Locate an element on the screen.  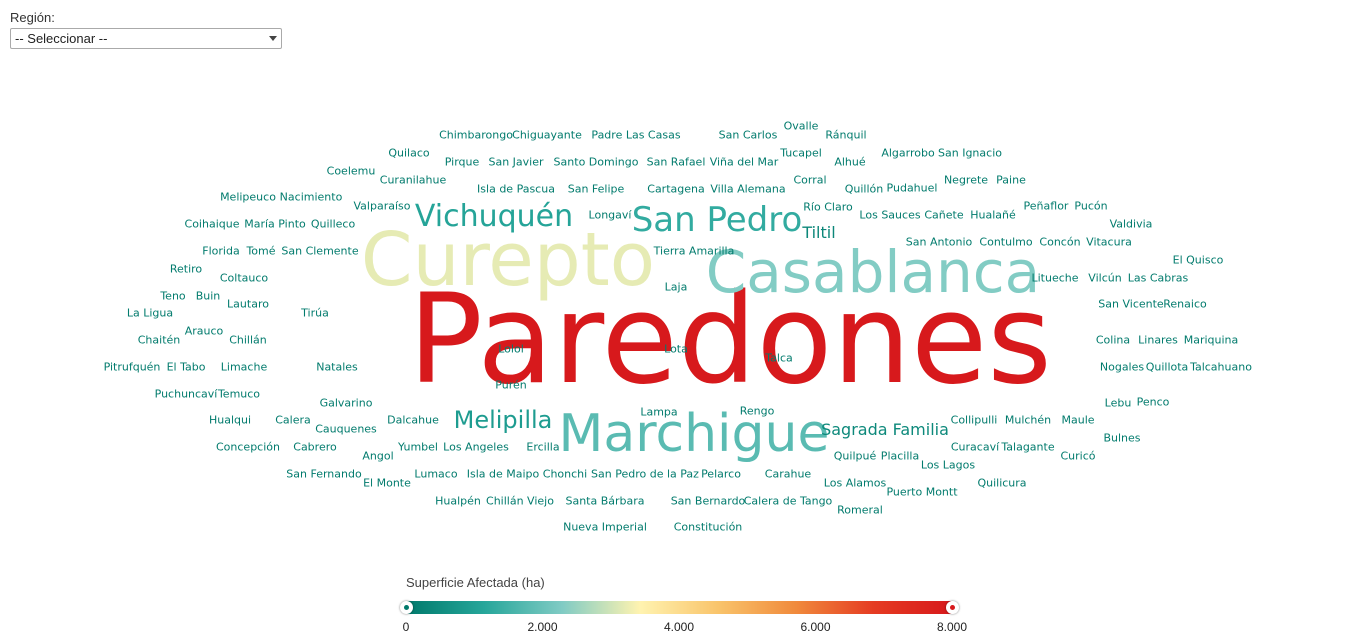
word-contulmo: Contulmo is located at coordinates (1006, 242).